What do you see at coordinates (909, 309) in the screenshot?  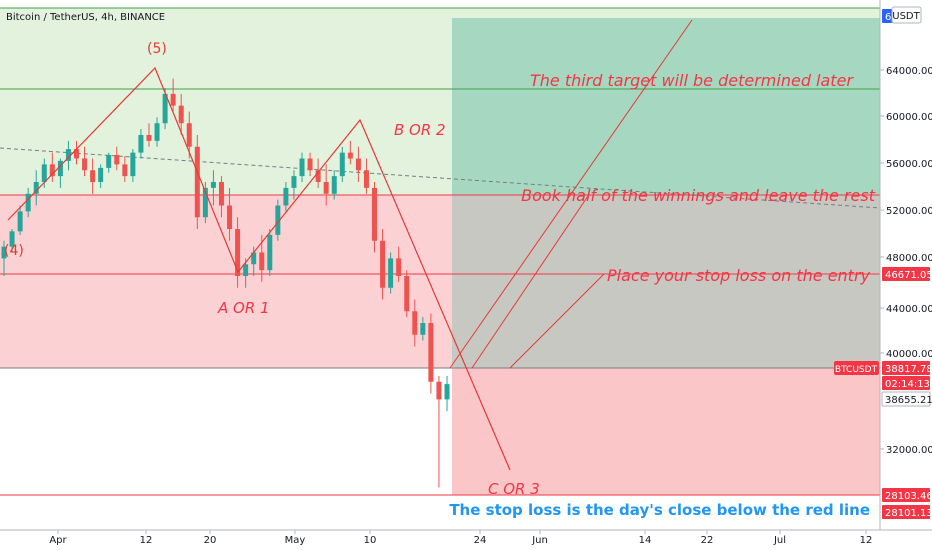 I see `y-tick-label: 44000.00` at bounding box center [909, 309].